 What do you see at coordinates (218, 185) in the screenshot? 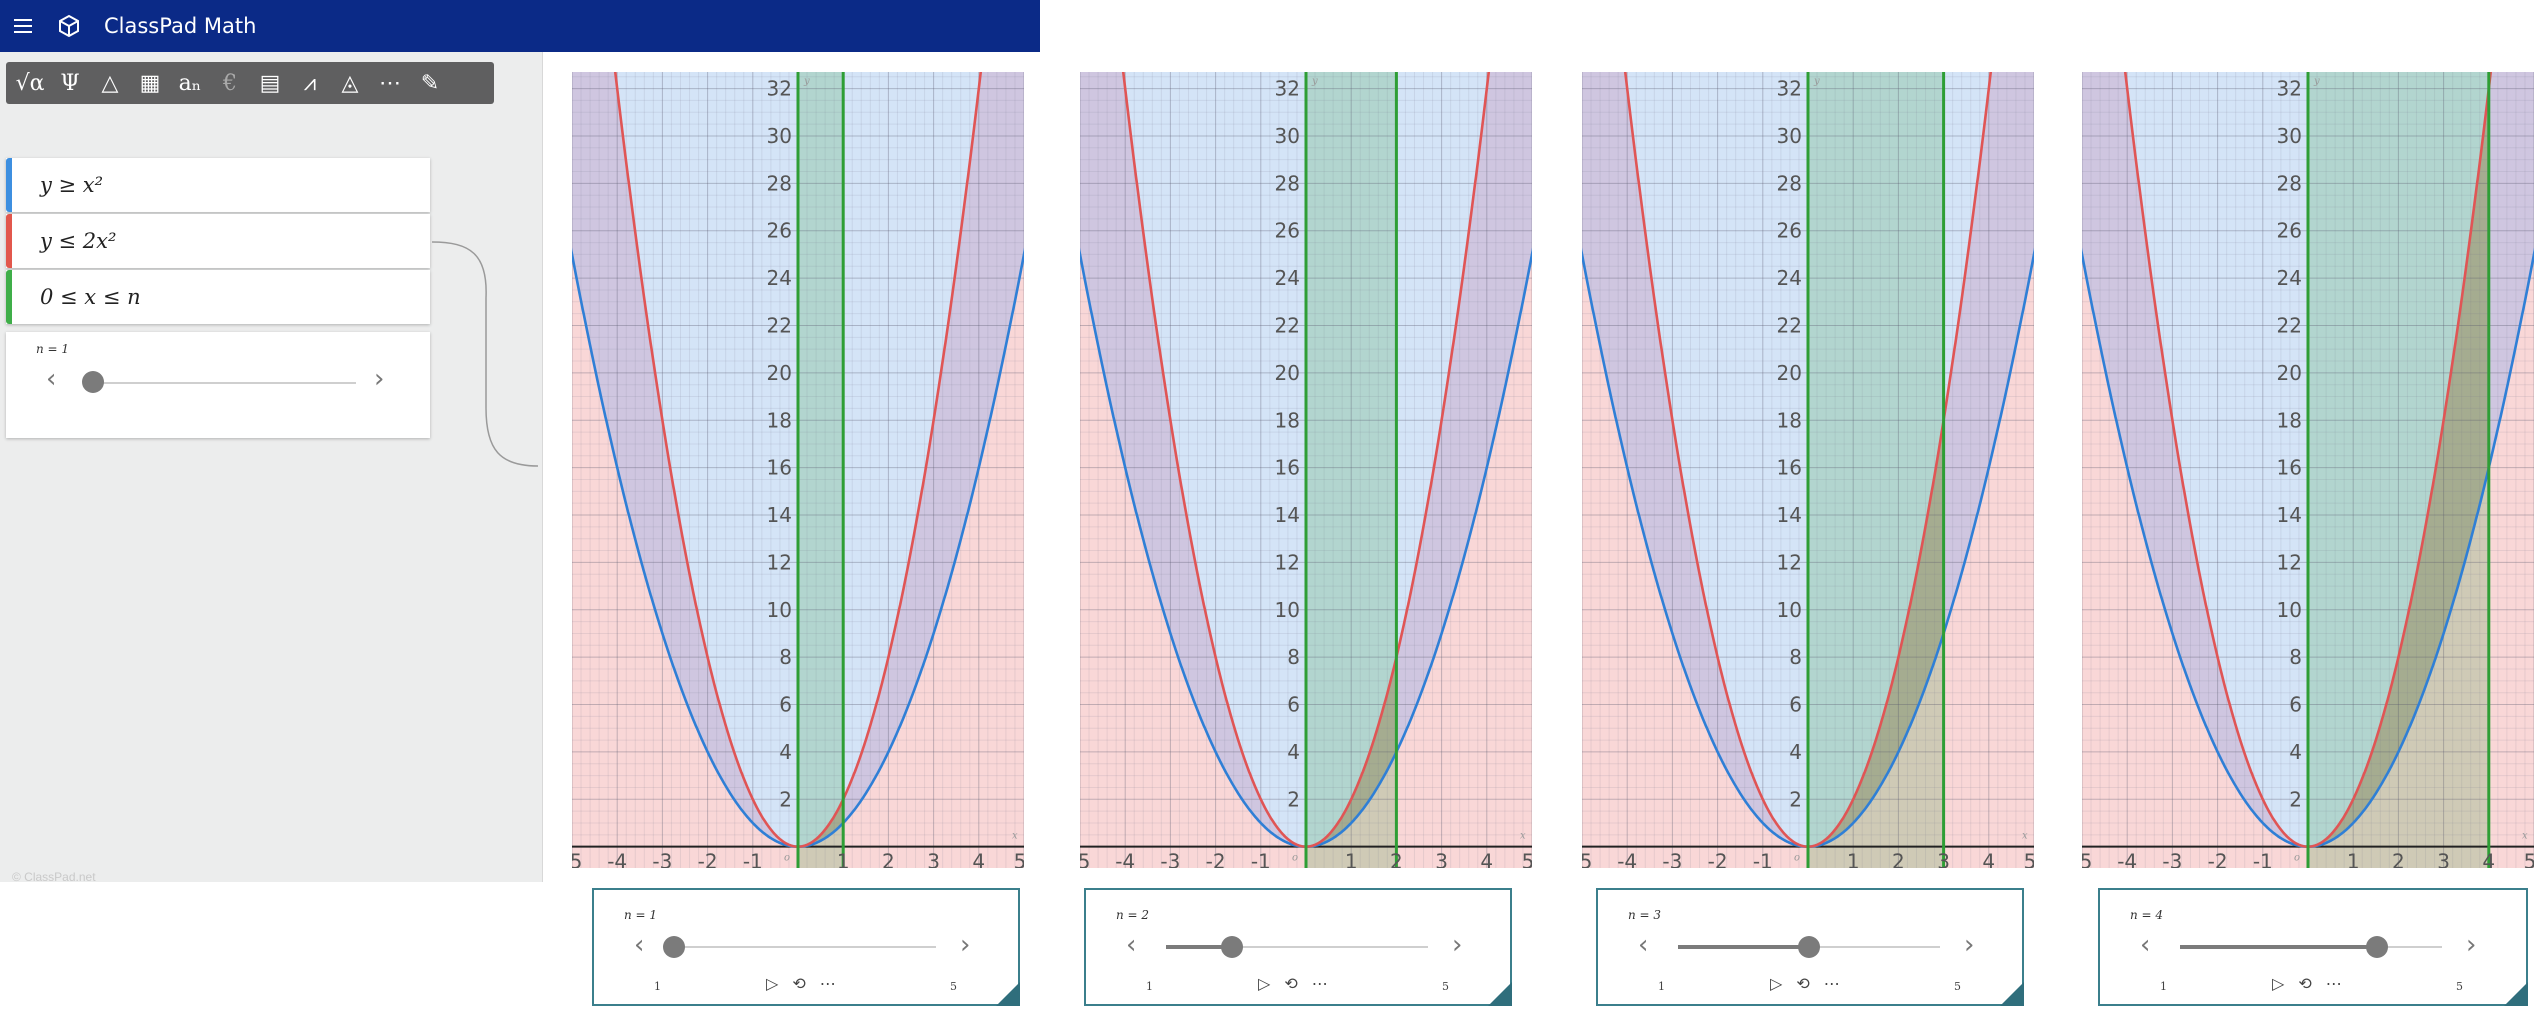
I see `expression-row-1: y ≥ x²` at bounding box center [218, 185].